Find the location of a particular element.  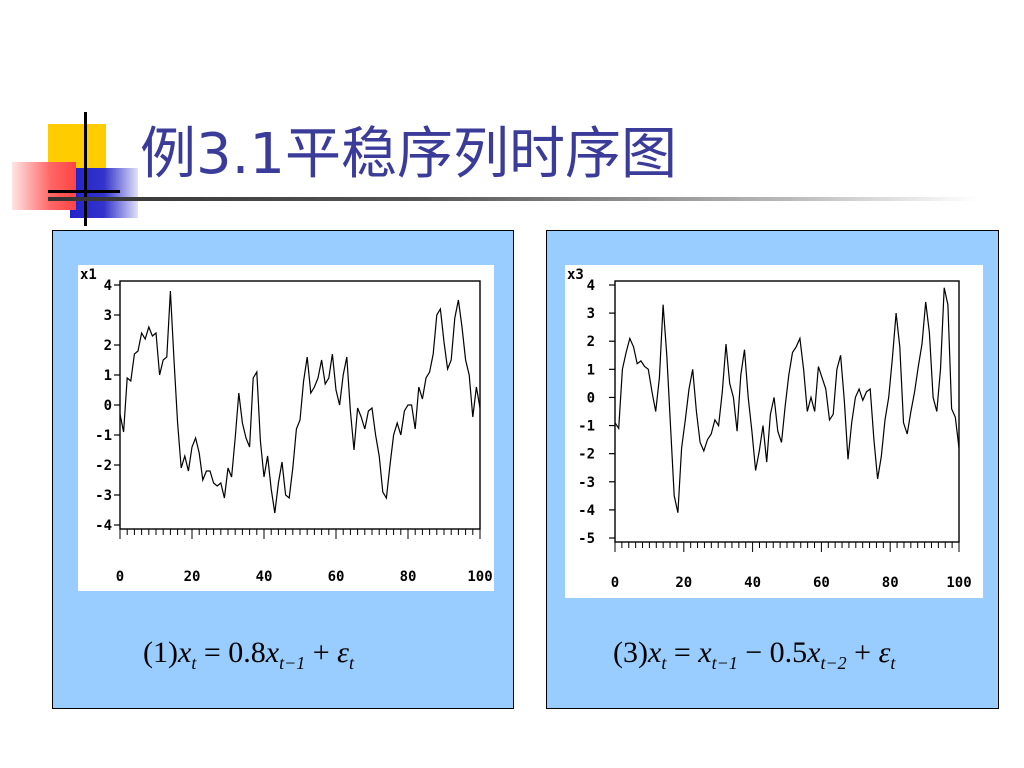

formula-left: (1)xt = 0.8xt−1 + εt is located at coordinates (248, 655).